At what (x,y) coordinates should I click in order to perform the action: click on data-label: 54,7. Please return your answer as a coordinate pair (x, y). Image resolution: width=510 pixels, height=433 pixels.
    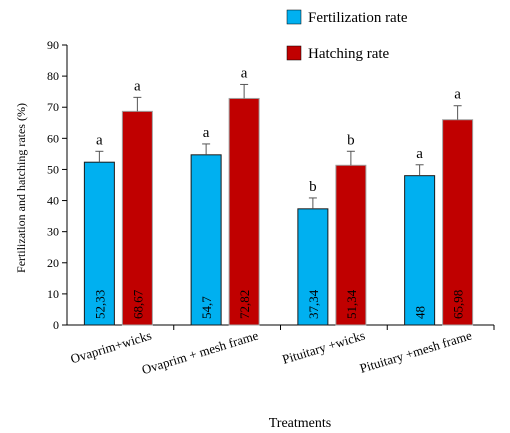
    Looking at the image, I should click on (206, 307).